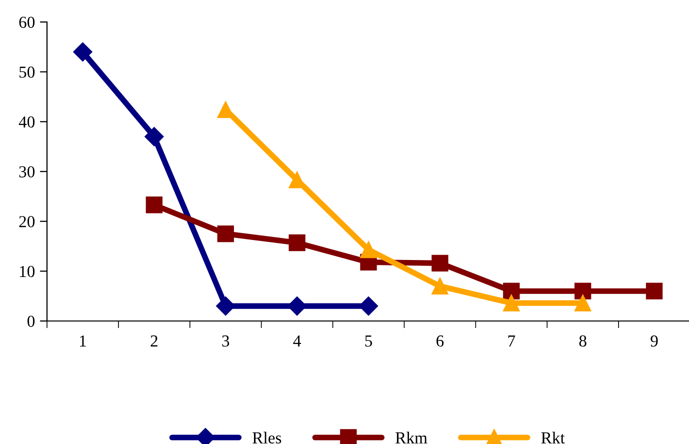 This screenshot has width=689, height=444. What do you see at coordinates (267, 438) in the screenshot?
I see `legend-label: Rles` at bounding box center [267, 438].